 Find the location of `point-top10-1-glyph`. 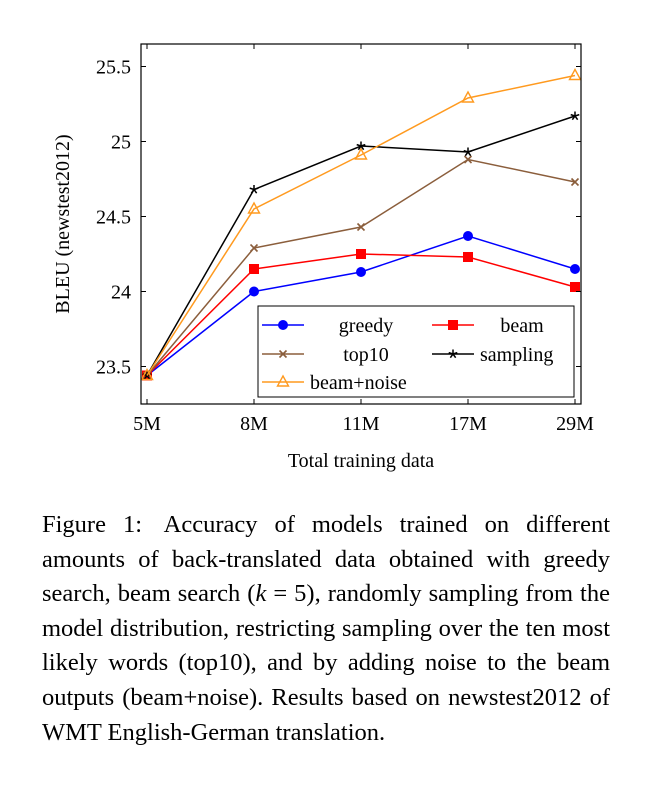

point-top10-1-glyph is located at coordinates (254, 248).